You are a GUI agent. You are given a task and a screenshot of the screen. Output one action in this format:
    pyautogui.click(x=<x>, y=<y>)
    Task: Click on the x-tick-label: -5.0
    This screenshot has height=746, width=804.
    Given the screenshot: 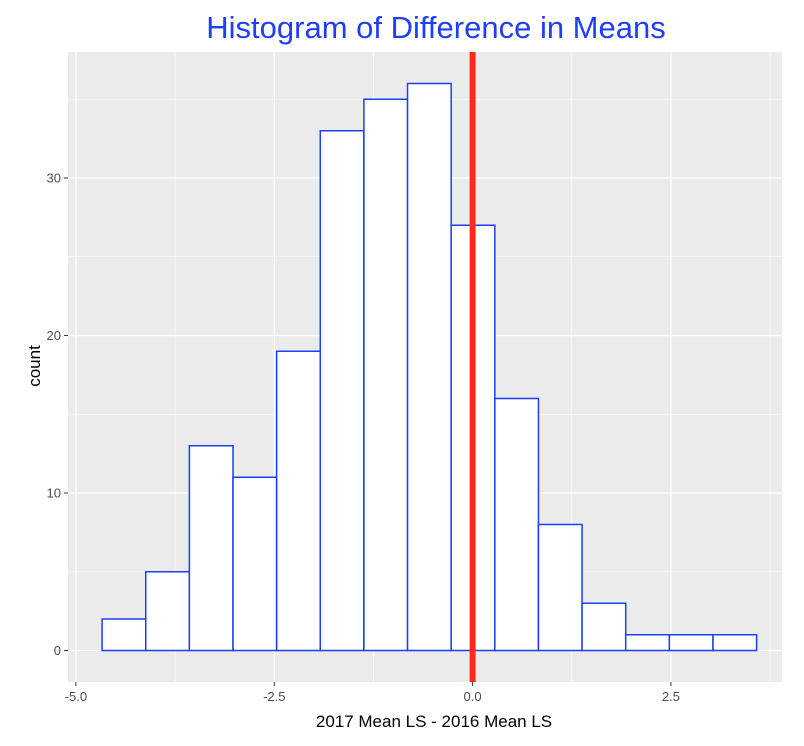 What is the action you would take?
    pyautogui.click(x=76, y=696)
    